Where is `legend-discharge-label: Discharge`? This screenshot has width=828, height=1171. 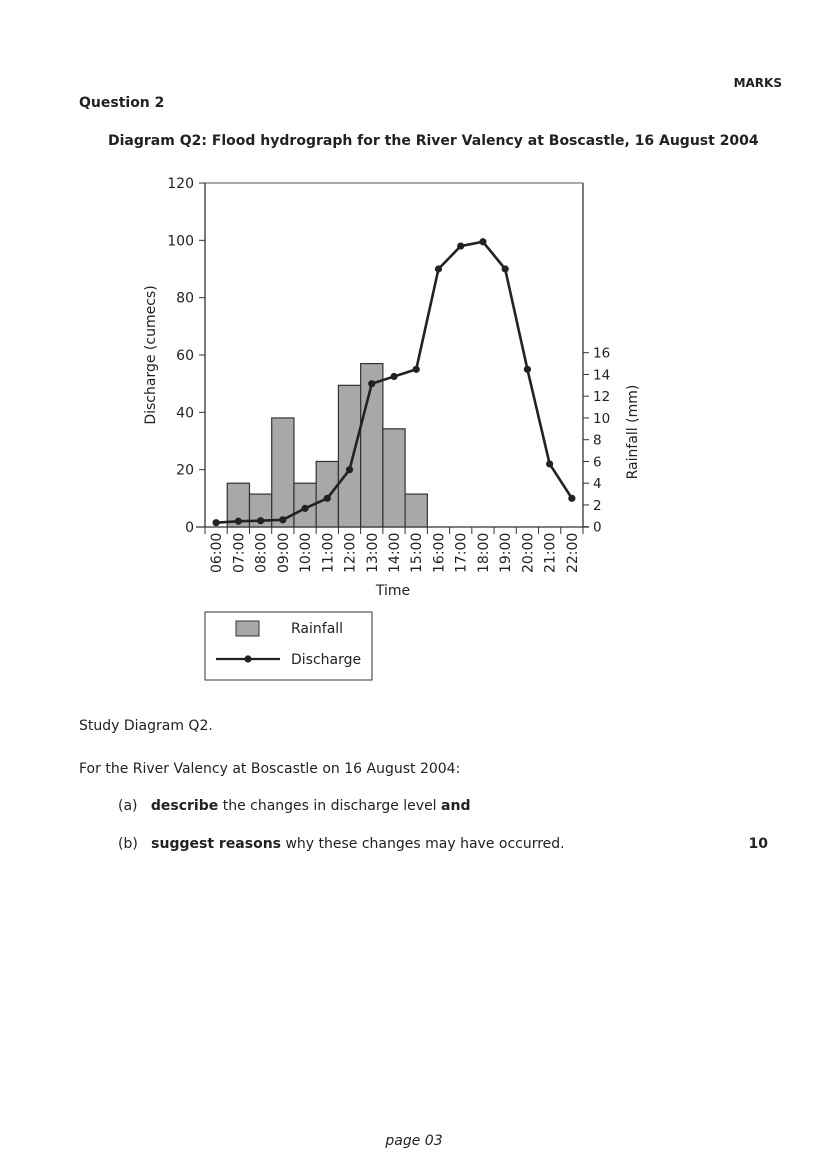 legend-discharge-label: Discharge is located at coordinates (326, 660).